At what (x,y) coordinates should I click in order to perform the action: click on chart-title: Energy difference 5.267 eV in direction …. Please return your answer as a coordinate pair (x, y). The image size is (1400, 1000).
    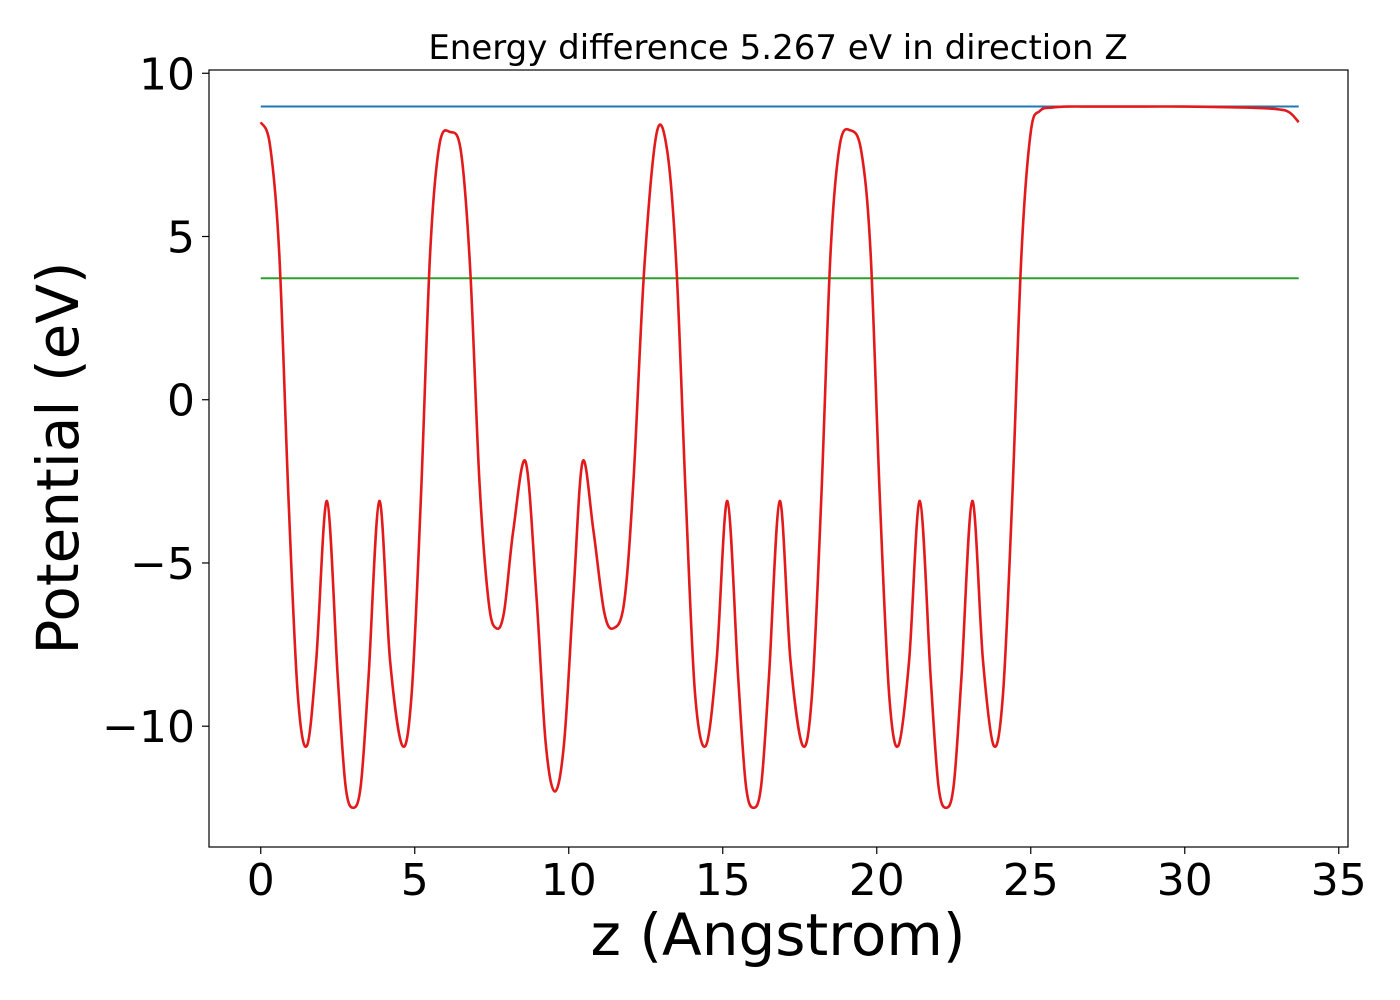
    Looking at the image, I should click on (777, 48).